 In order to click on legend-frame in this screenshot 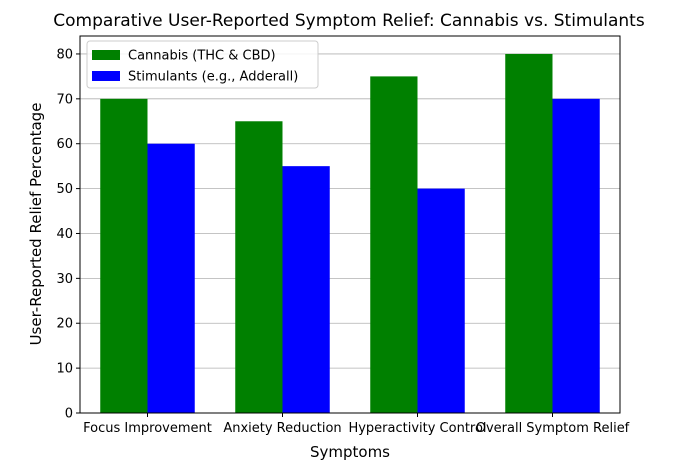, I will do `click(202, 64)`.